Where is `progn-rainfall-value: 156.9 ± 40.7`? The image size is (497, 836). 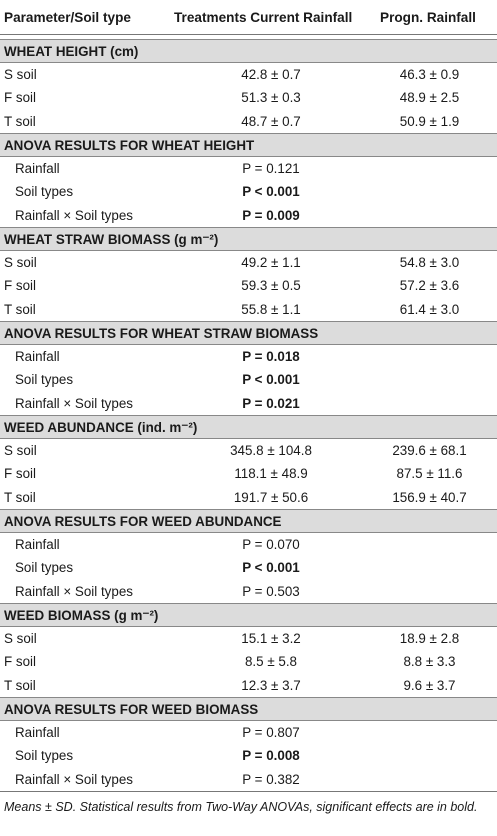
progn-rainfall-value: 156.9 ± 40.7 is located at coordinates (429, 497).